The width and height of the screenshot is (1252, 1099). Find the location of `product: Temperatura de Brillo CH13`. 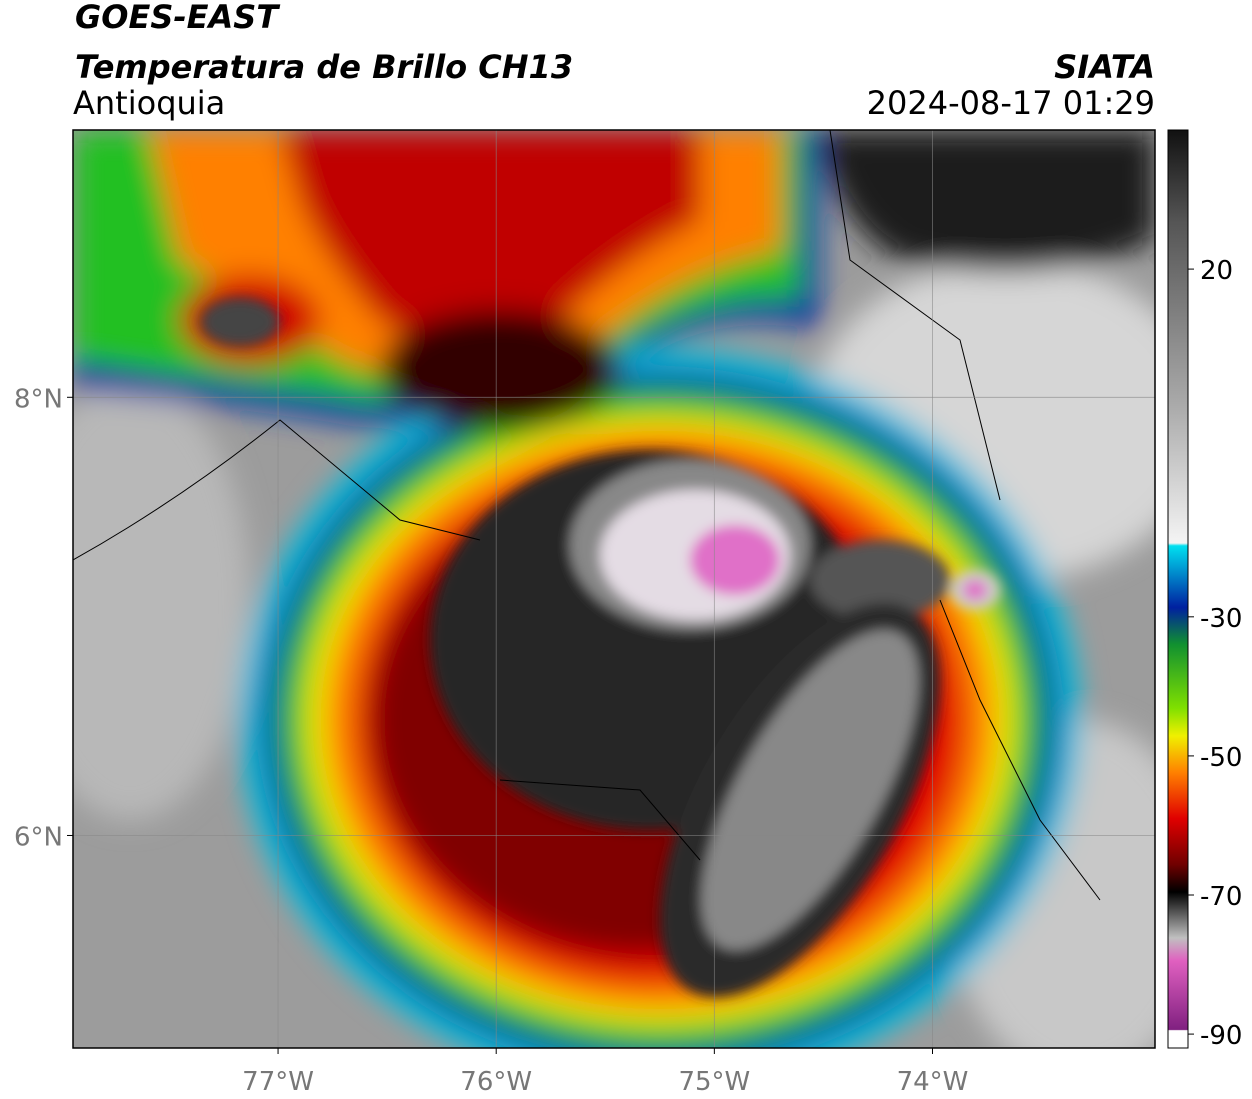

product: Temperatura de Brillo CH13 is located at coordinates (324, 67).